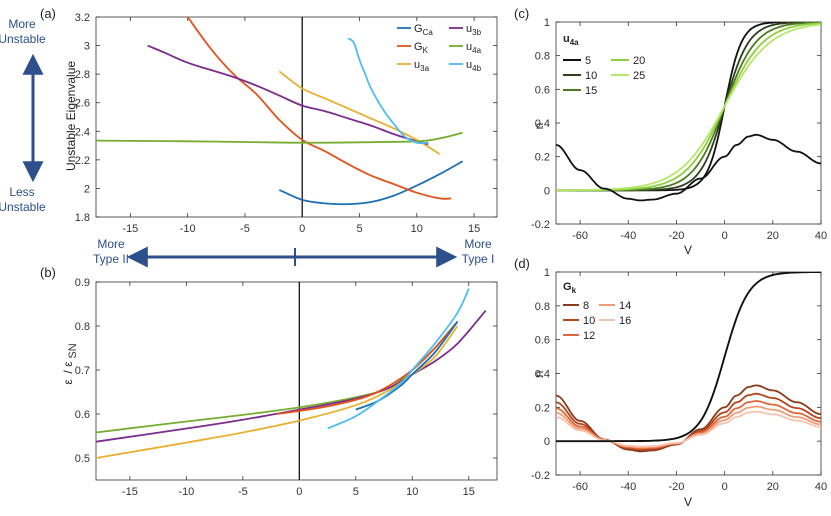 This screenshot has height=516, width=831. What do you see at coordinates (688, 167) in the screenshot?
I see `bump-line-c` at bounding box center [688, 167].